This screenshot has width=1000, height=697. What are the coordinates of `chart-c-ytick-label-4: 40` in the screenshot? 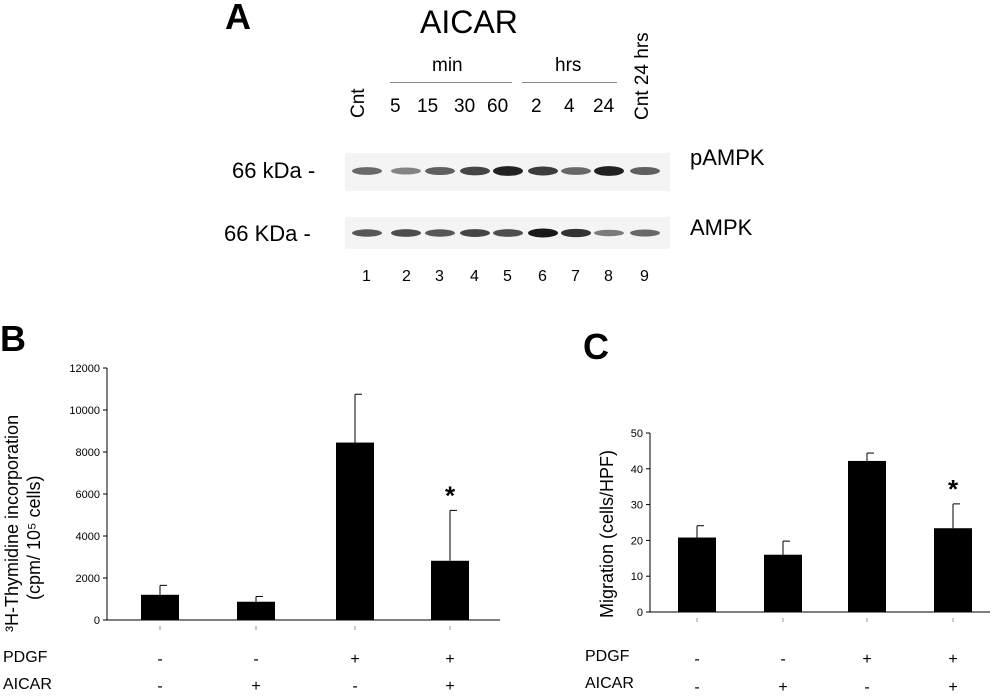 It's located at (637, 470).